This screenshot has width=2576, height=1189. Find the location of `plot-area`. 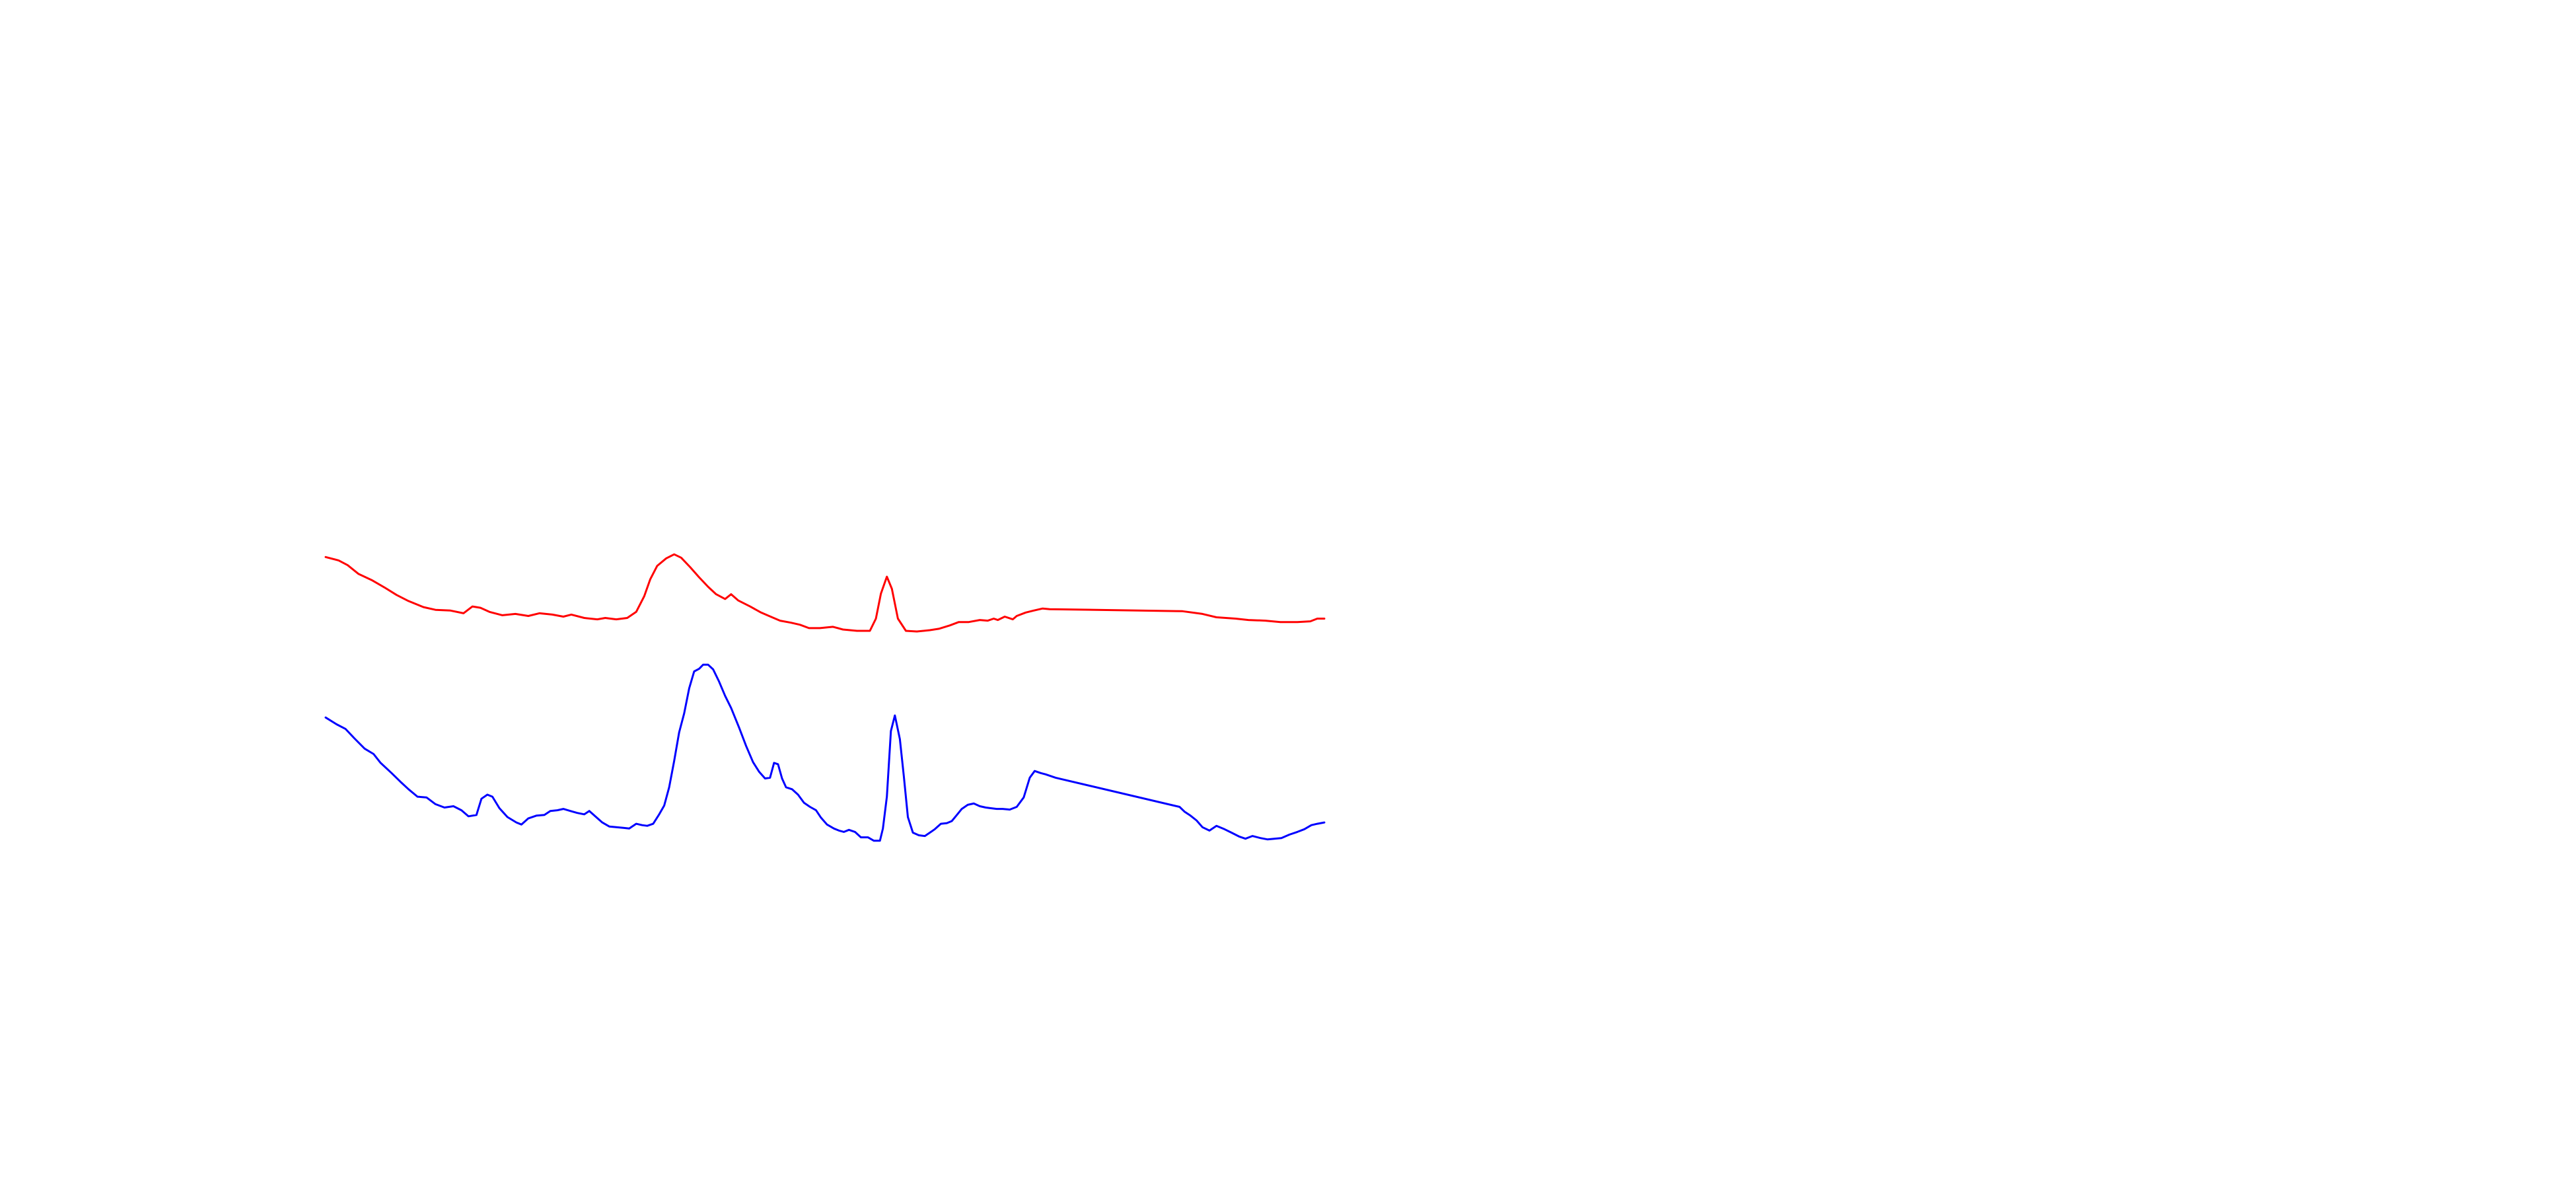

plot-area is located at coordinates (825, 697).